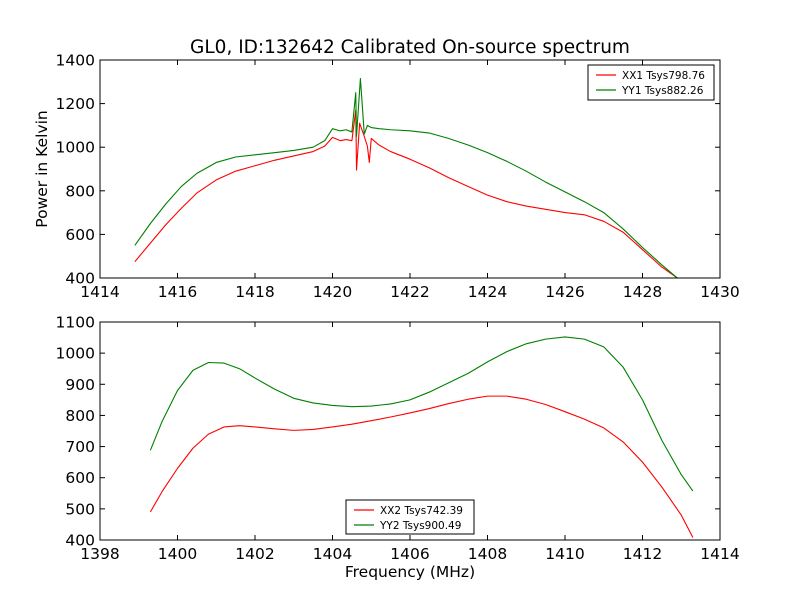  I want to click on x-tick-label: 1418, so click(254, 292).